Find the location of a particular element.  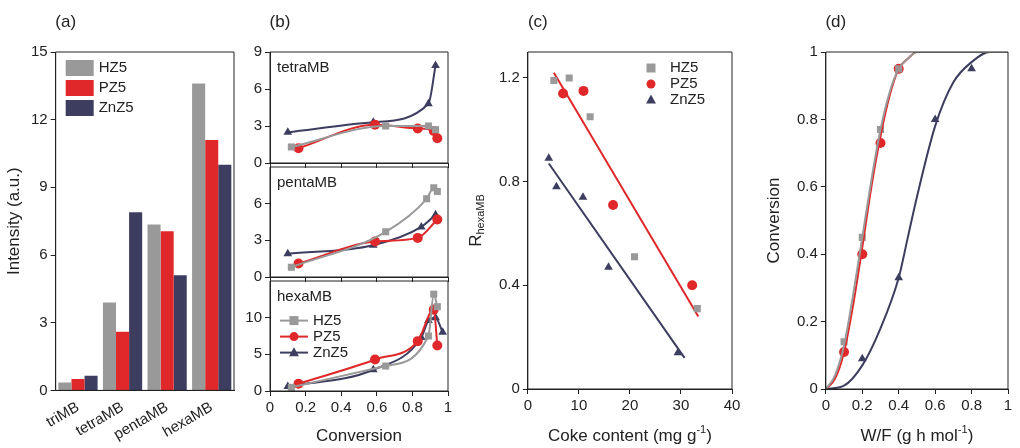

y-tick-label: 5 is located at coordinates (257, 353).